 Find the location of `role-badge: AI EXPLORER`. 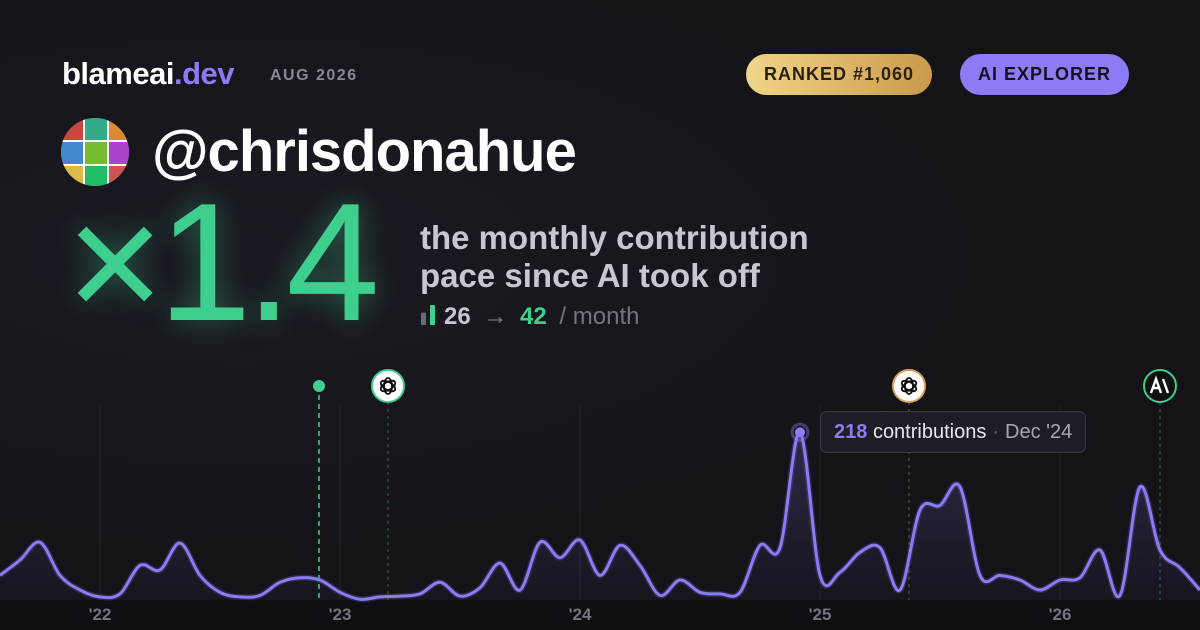

role-badge: AI EXPLORER is located at coordinates (1045, 74).